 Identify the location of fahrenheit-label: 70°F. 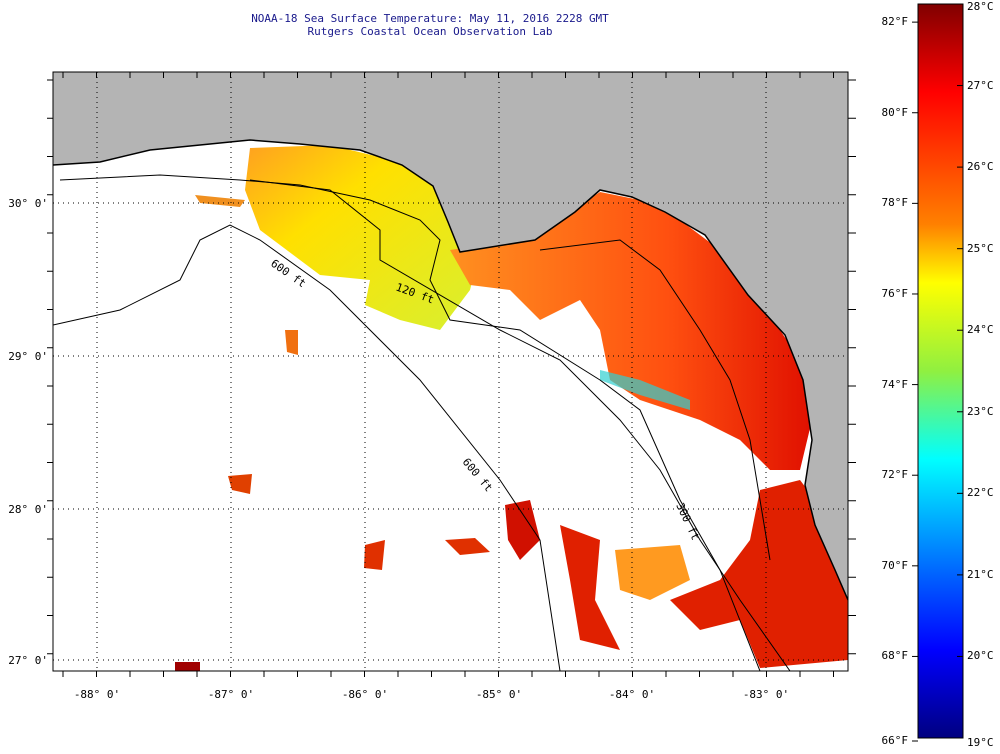
(895, 565).